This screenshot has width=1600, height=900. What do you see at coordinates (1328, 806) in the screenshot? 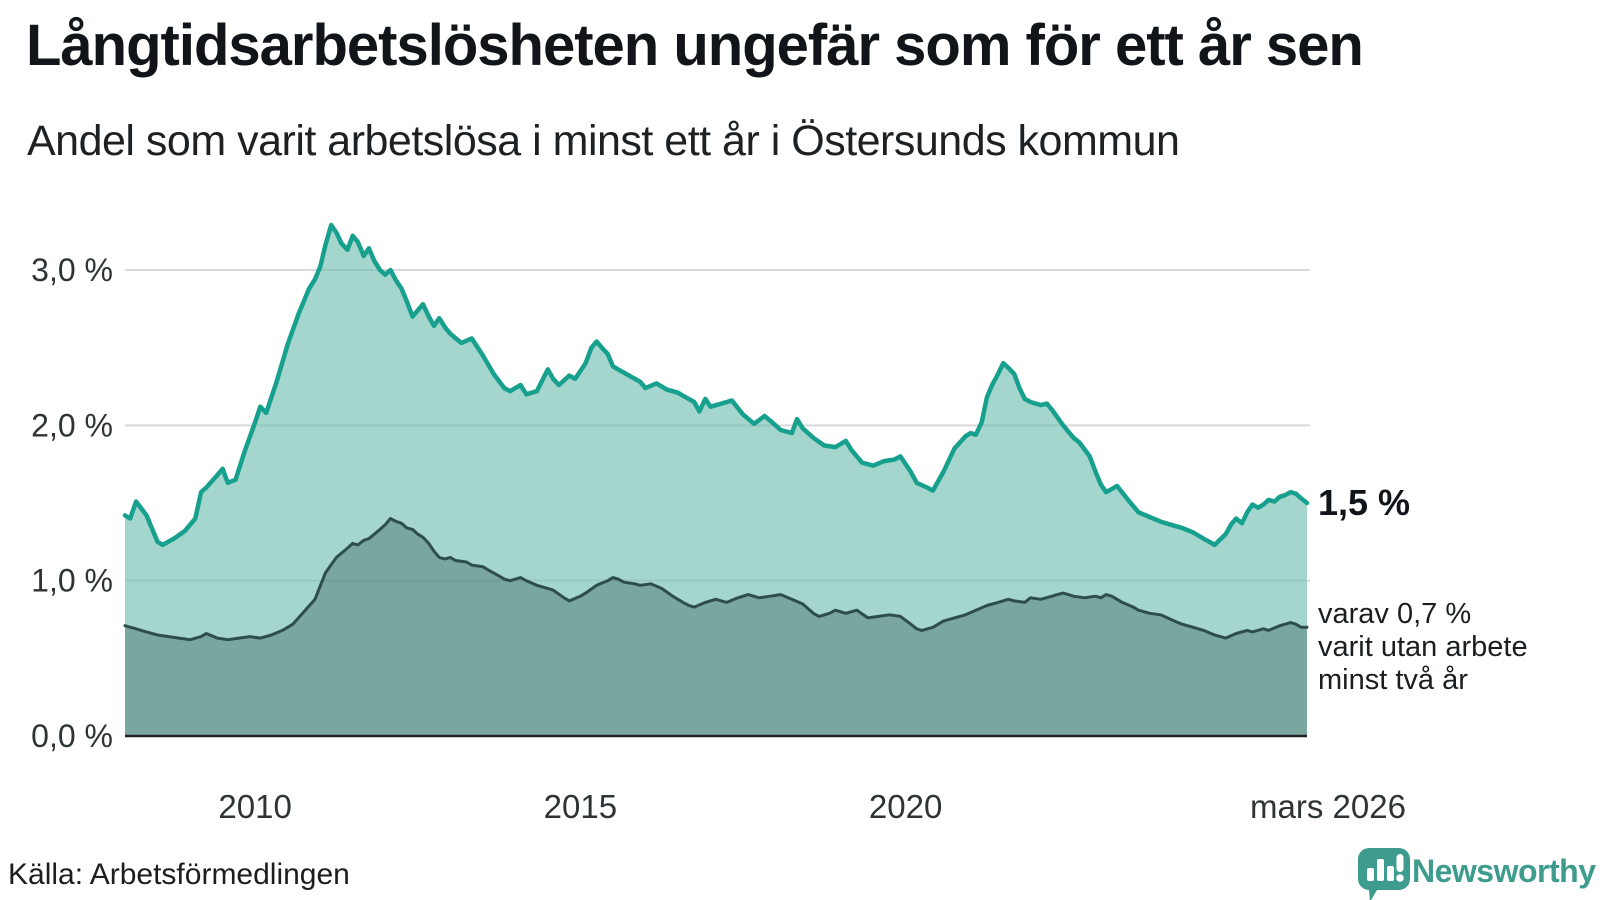
I see `x-axis-tick-label: mars 2026` at bounding box center [1328, 806].